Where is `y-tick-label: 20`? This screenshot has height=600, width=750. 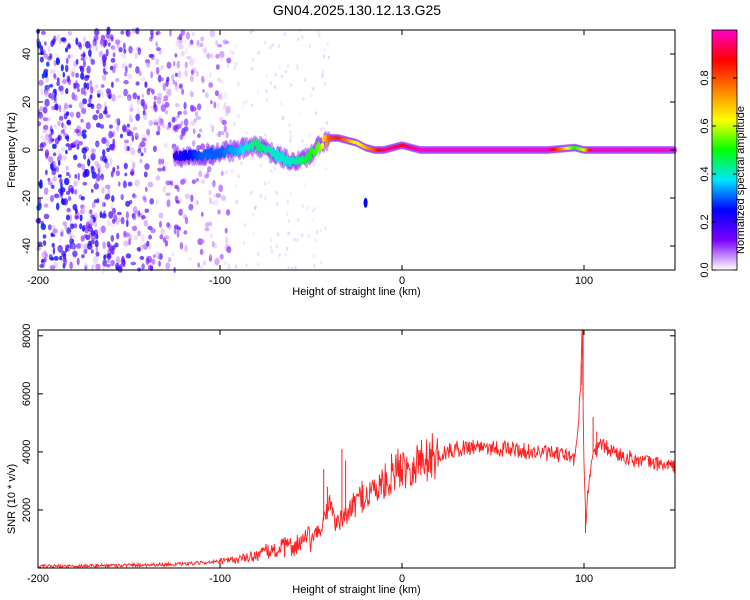 y-tick-label: 20 is located at coordinates (27, 102).